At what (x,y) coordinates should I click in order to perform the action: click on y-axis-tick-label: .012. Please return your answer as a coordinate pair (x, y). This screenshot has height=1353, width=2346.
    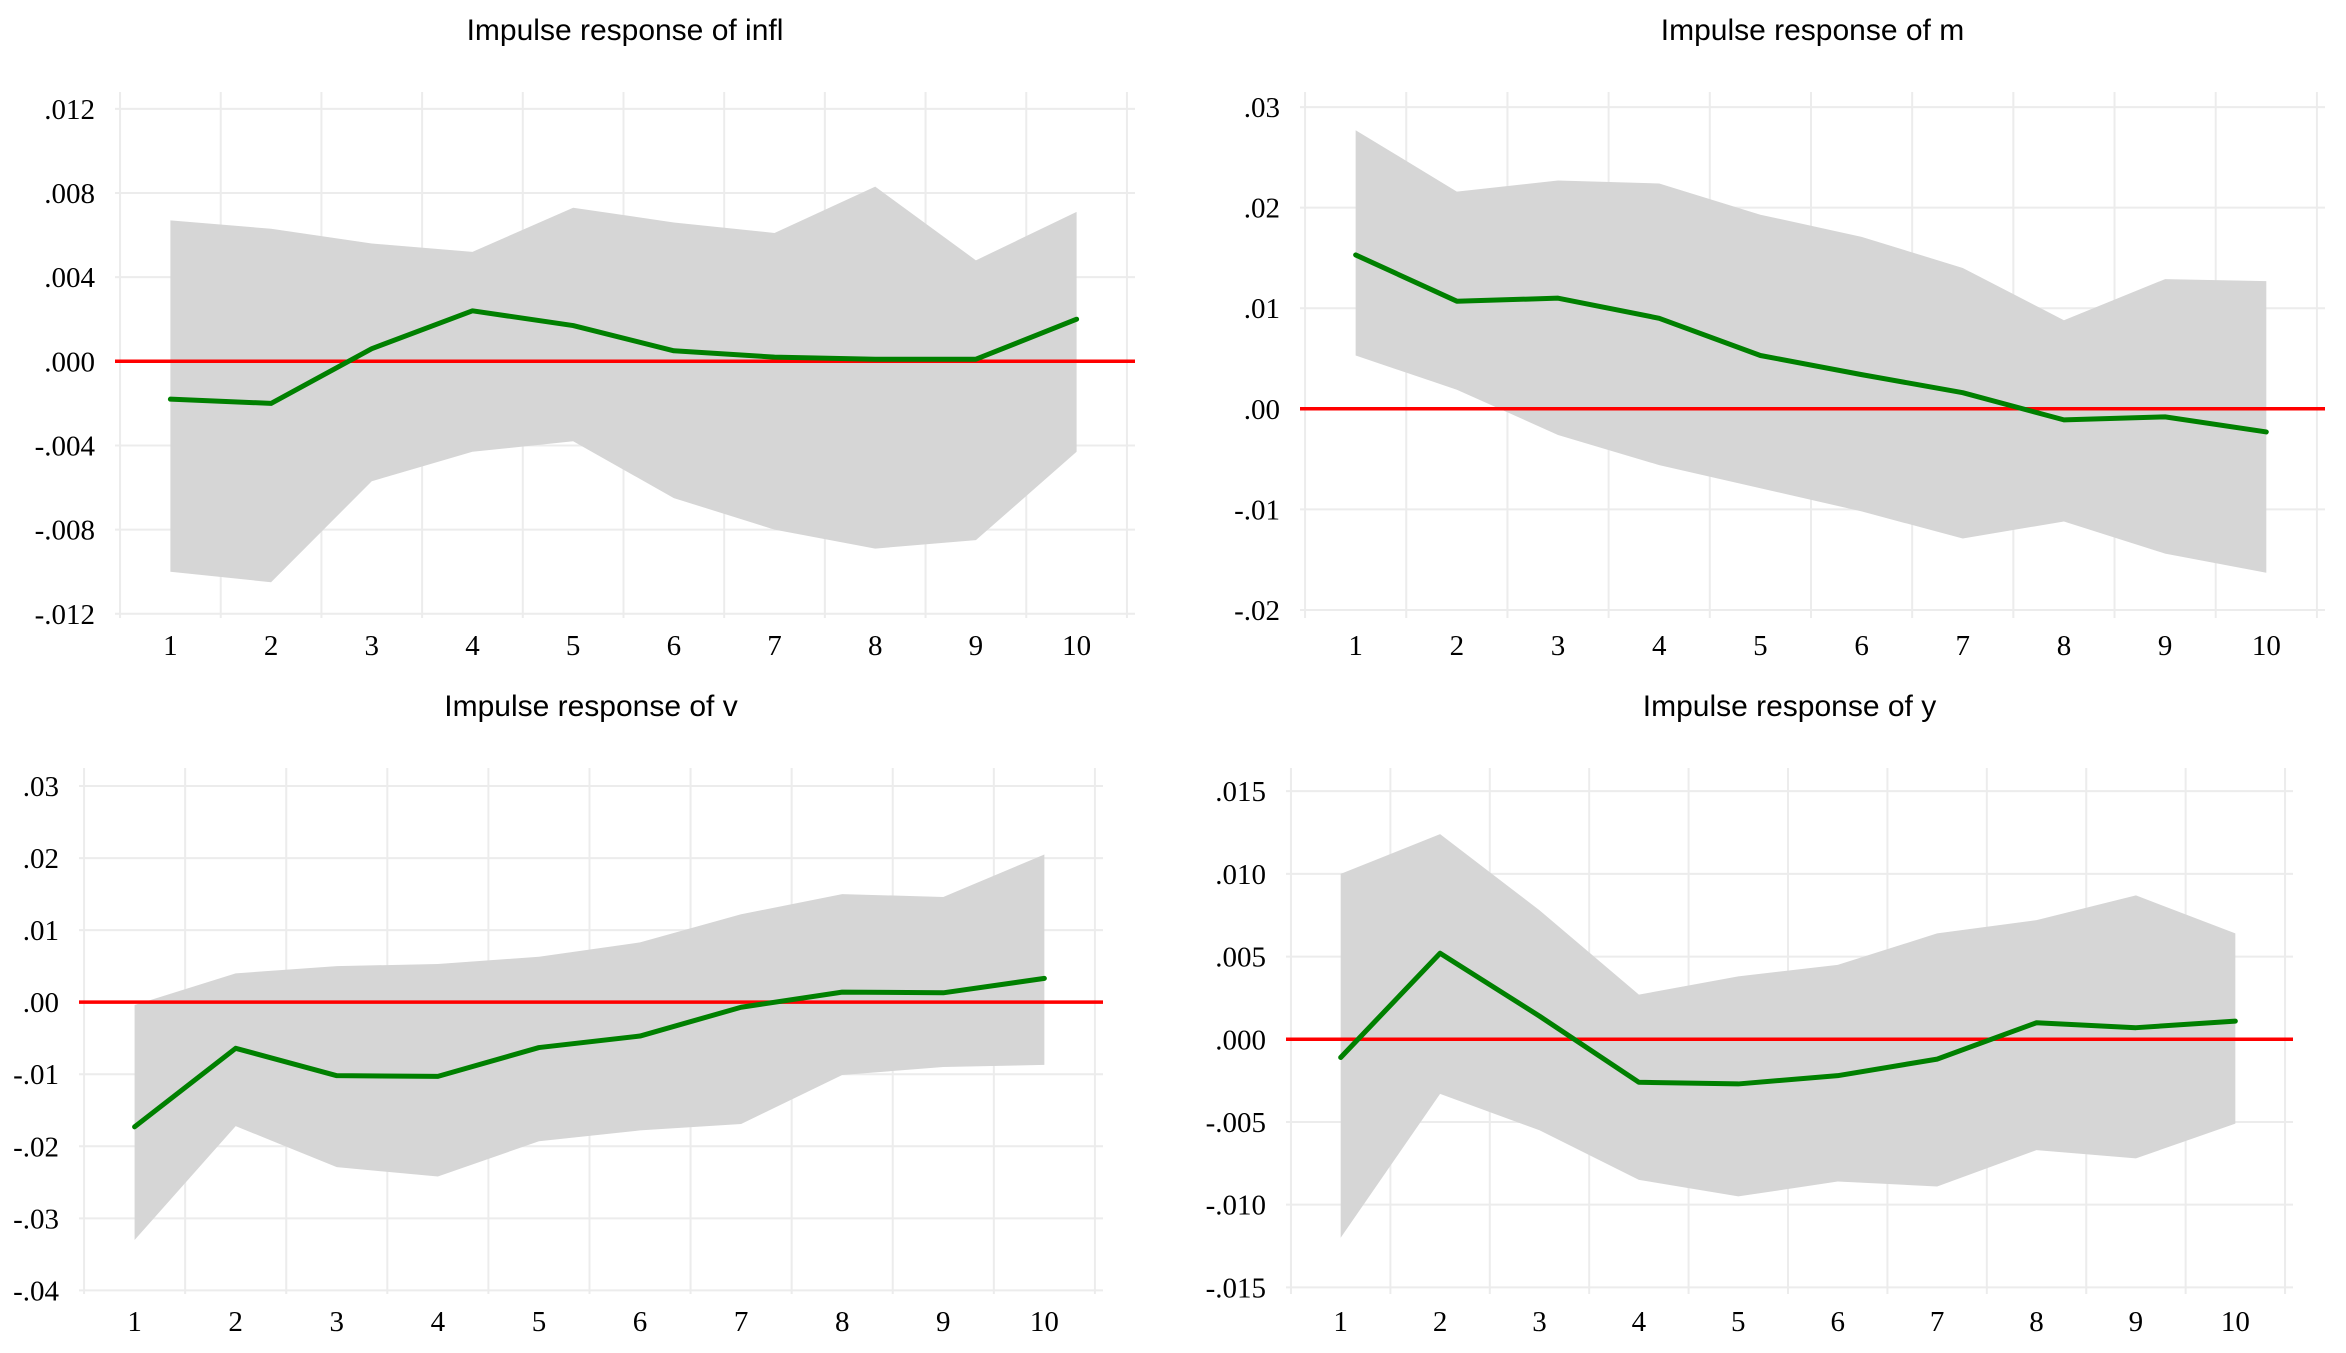
    Looking at the image, I should click on (69, 110).